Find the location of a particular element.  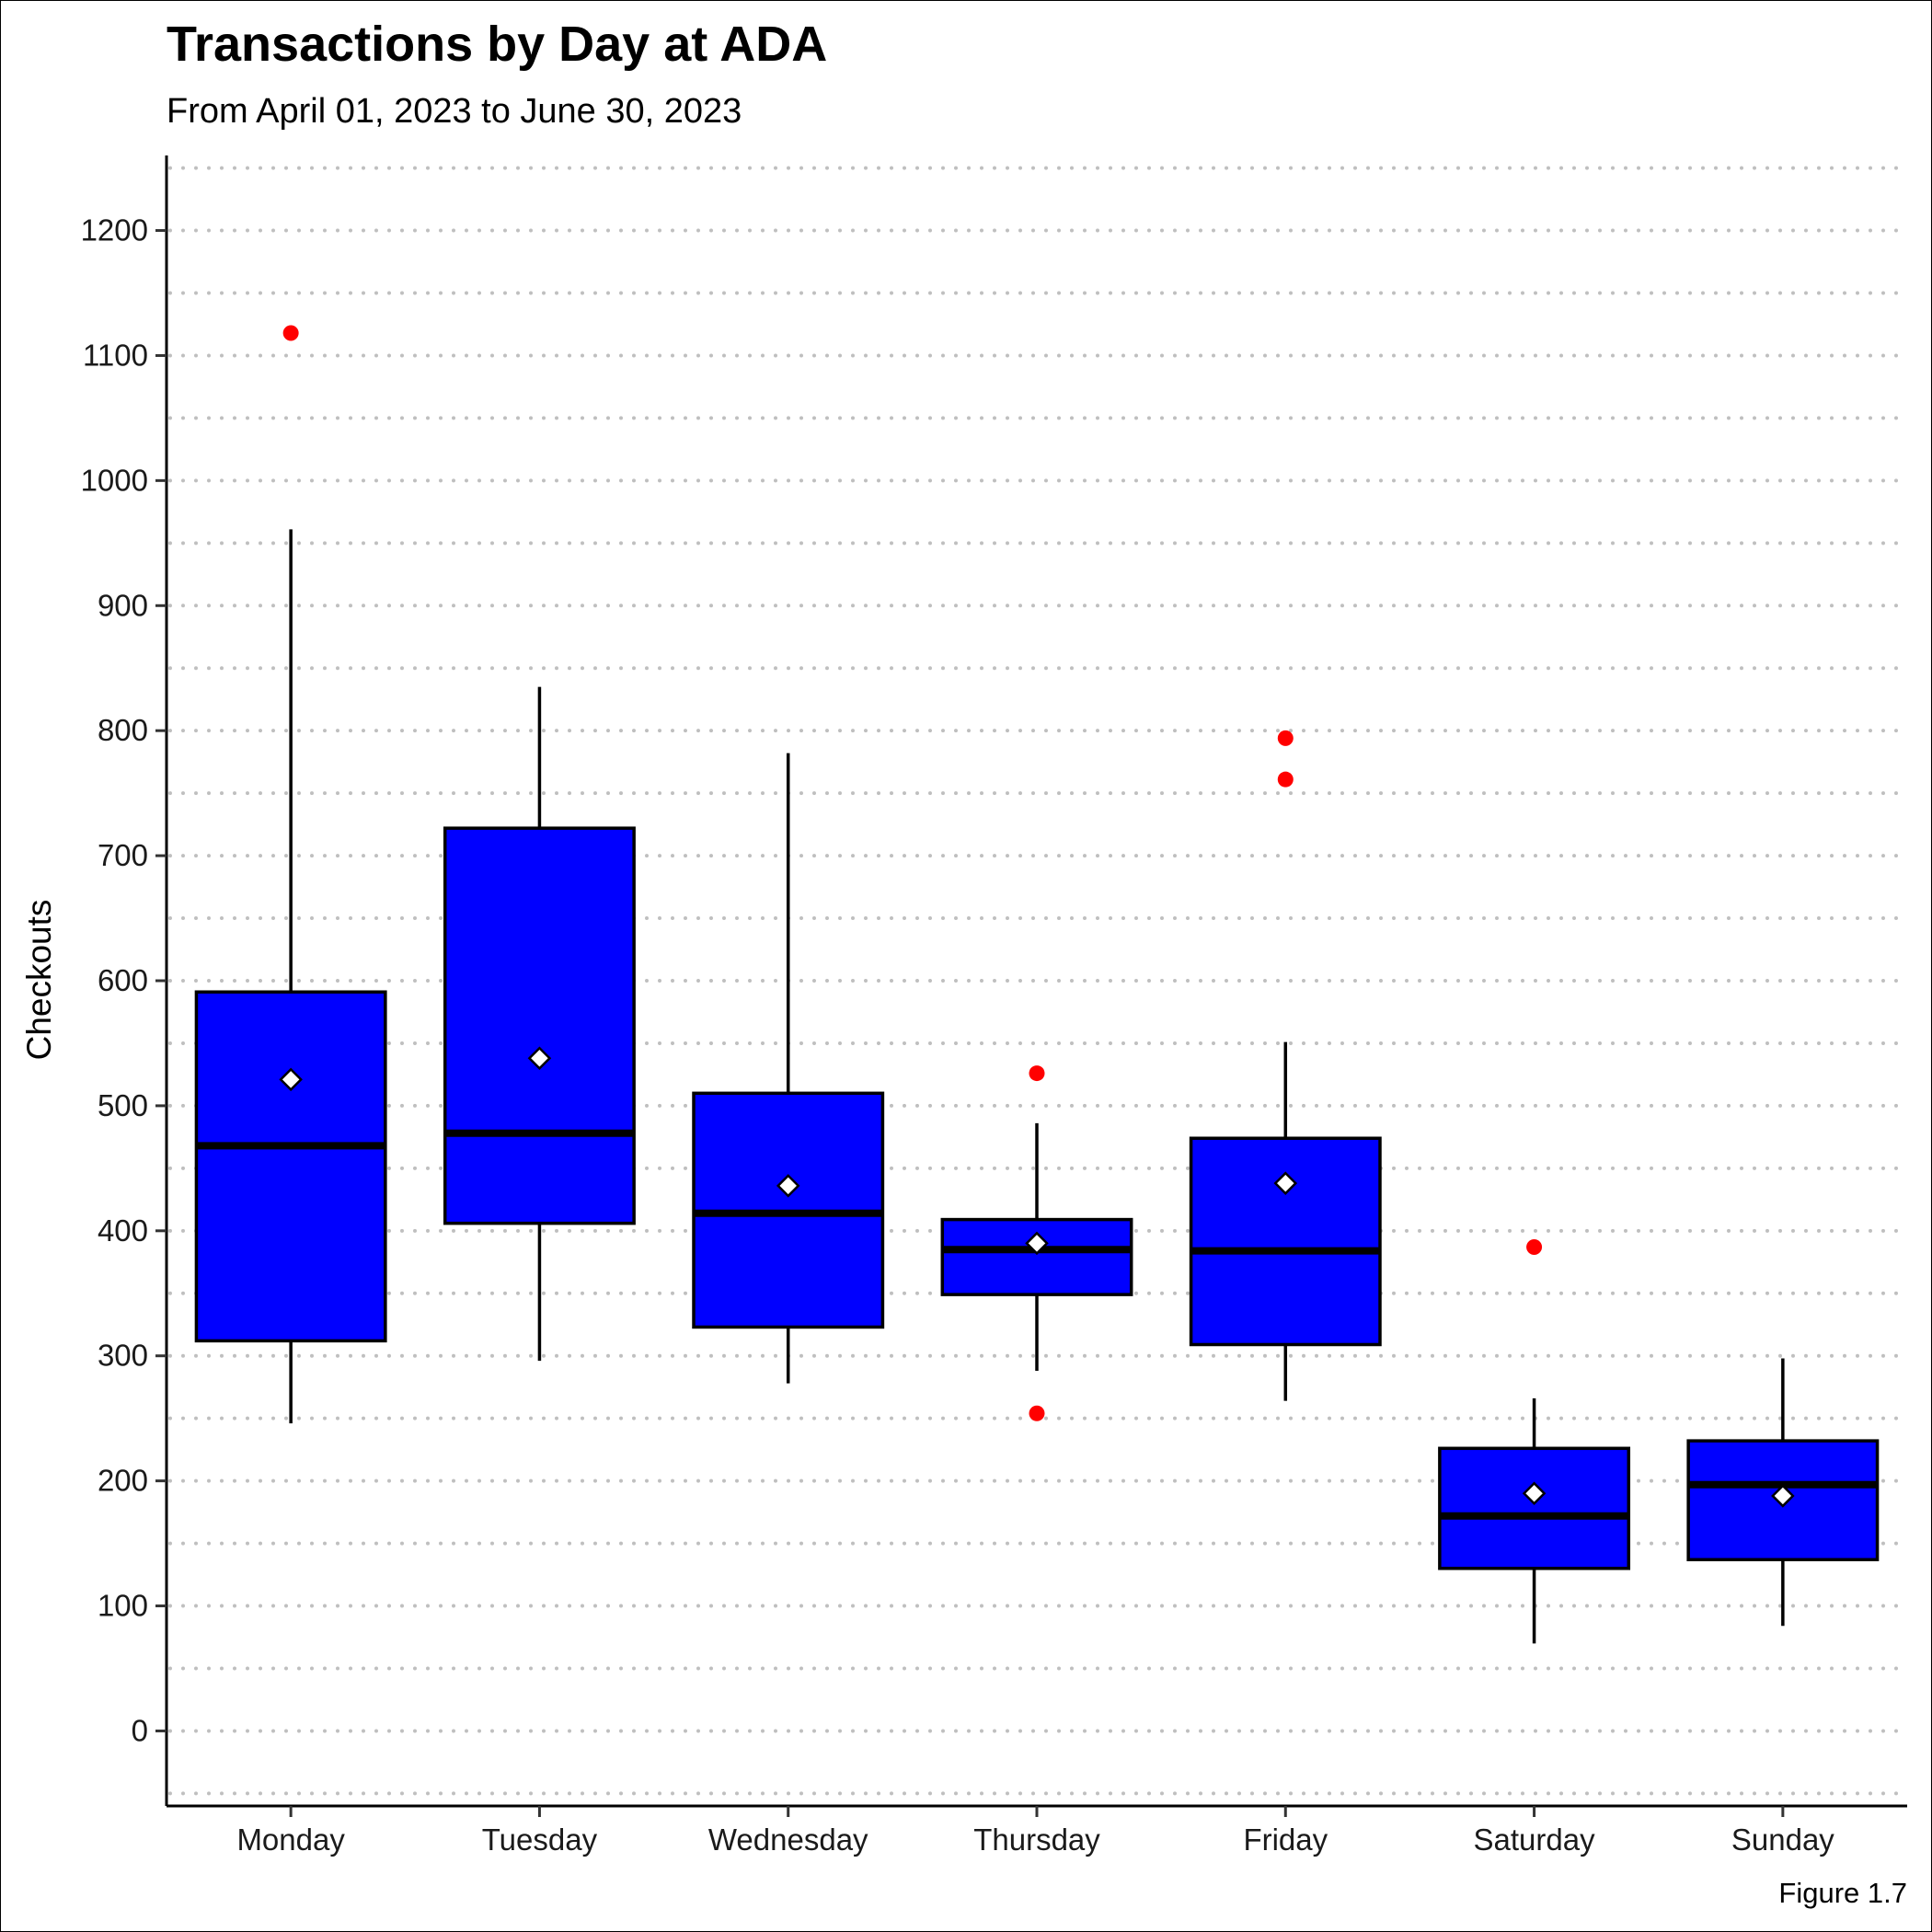

chart-caption: Figure 1.7 is located at coordinates (1842, 1893).